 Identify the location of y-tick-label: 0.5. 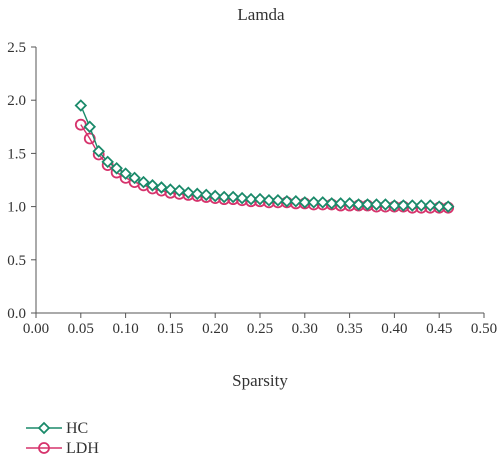
(16, 261).